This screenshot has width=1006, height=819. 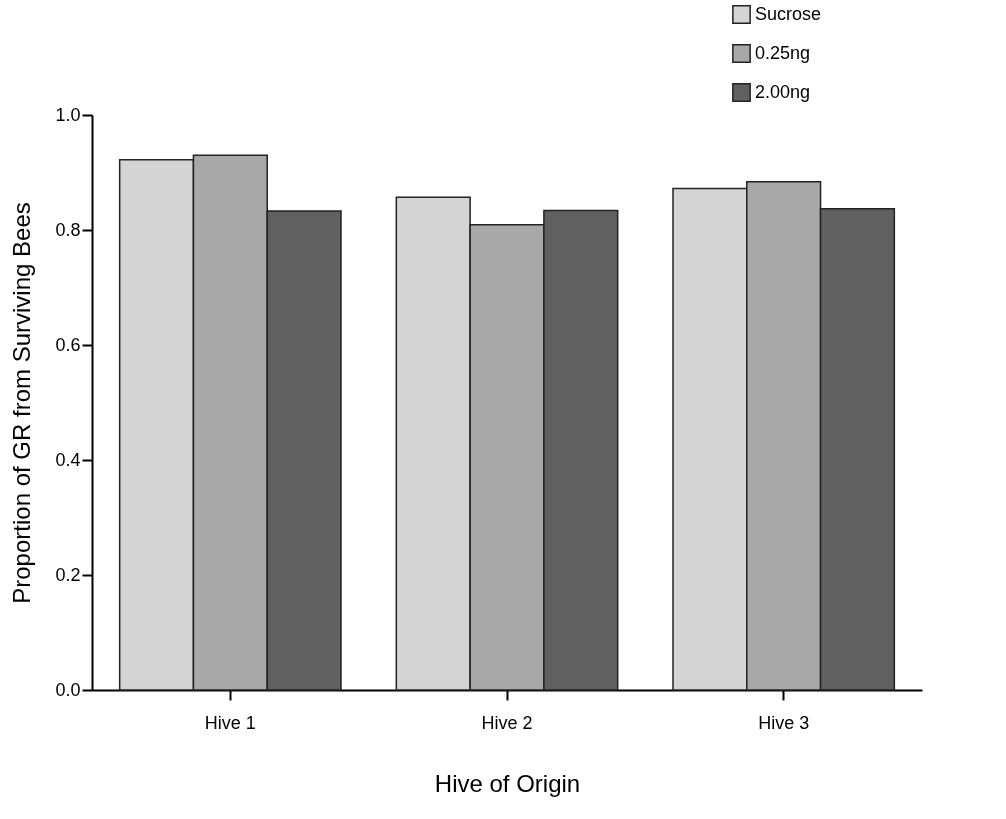 What do you see at coordinates (788, 13) in the screenshot?
I see `legend-label: Sucrose` at bounding box center [788, 13].